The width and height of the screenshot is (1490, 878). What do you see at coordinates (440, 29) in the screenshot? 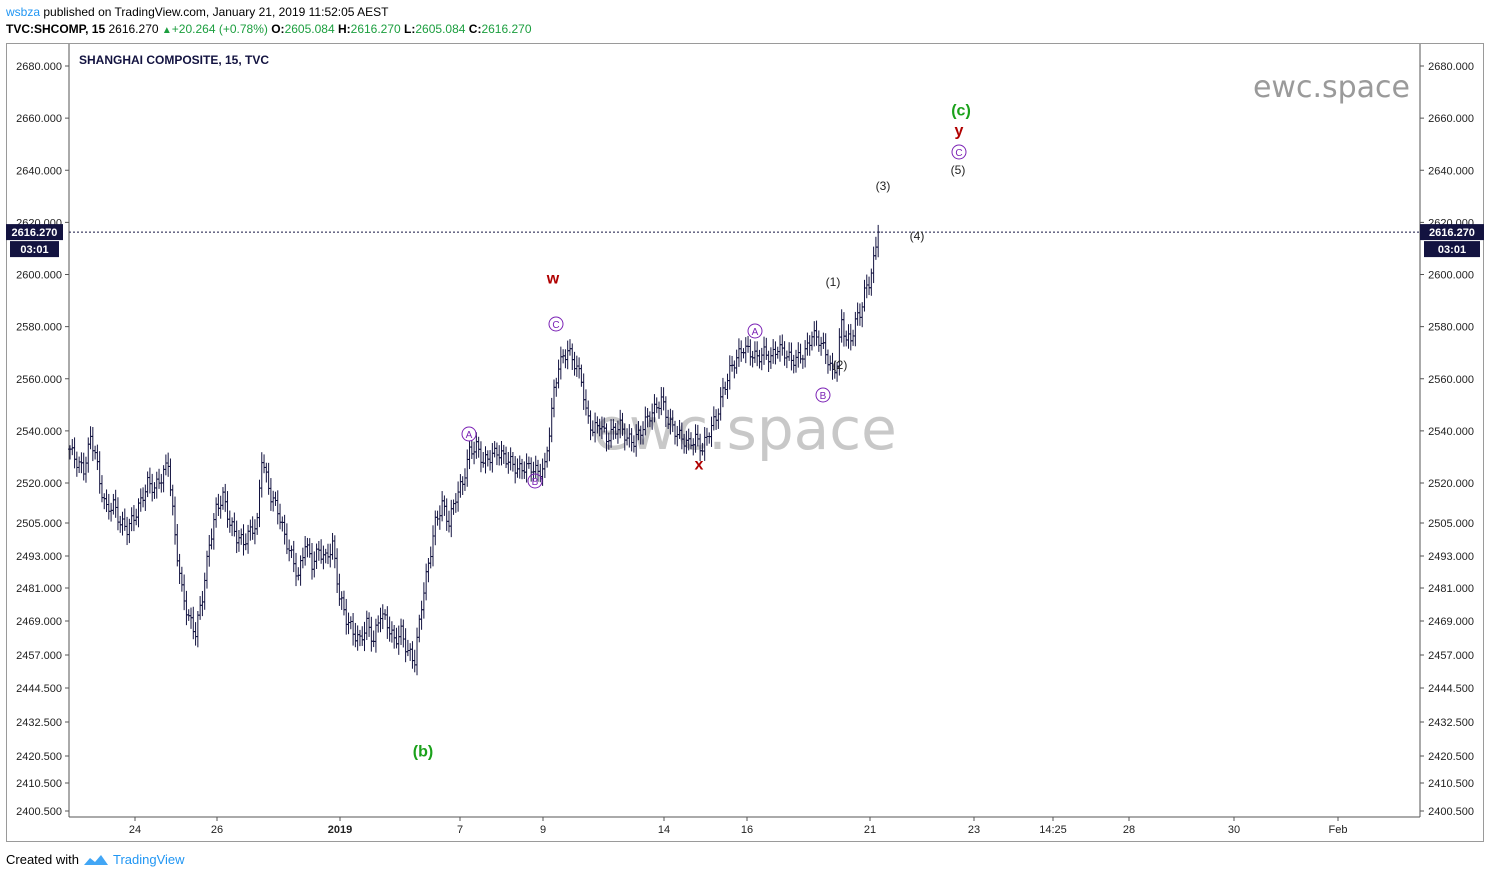
I see `low-value: 2605.084` at bounding box center [440, 29].